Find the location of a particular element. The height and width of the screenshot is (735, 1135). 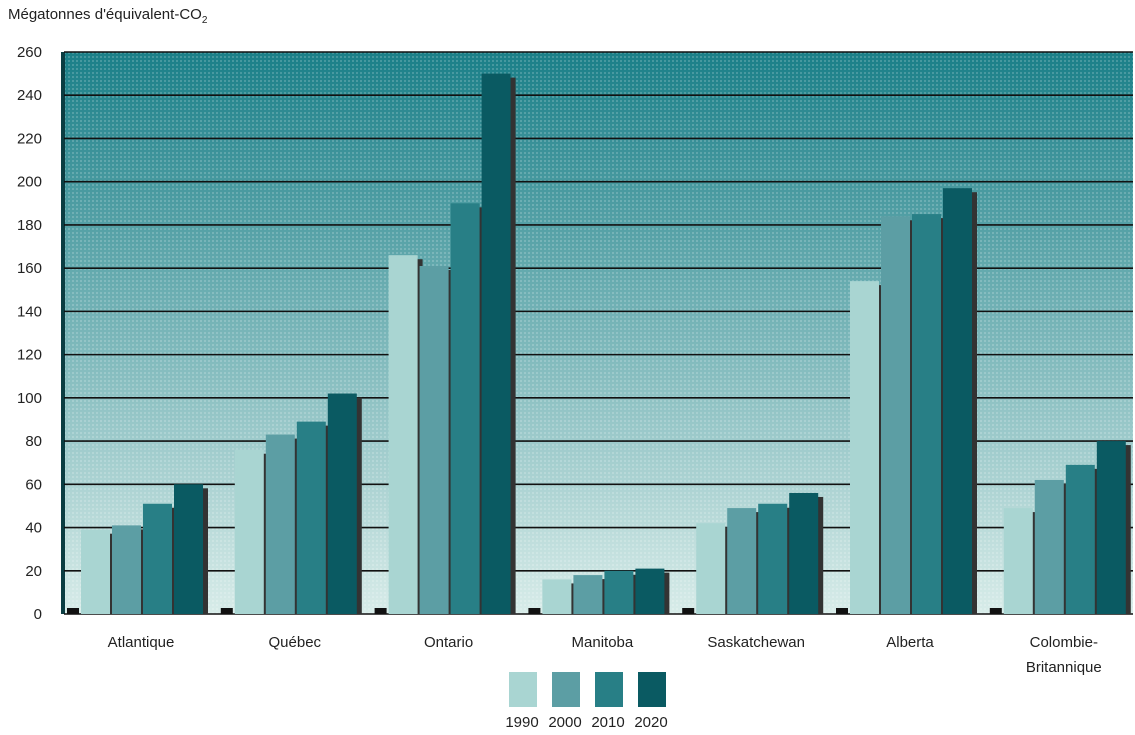

y-tick-label: 100 is located at coordinates (29, 398).